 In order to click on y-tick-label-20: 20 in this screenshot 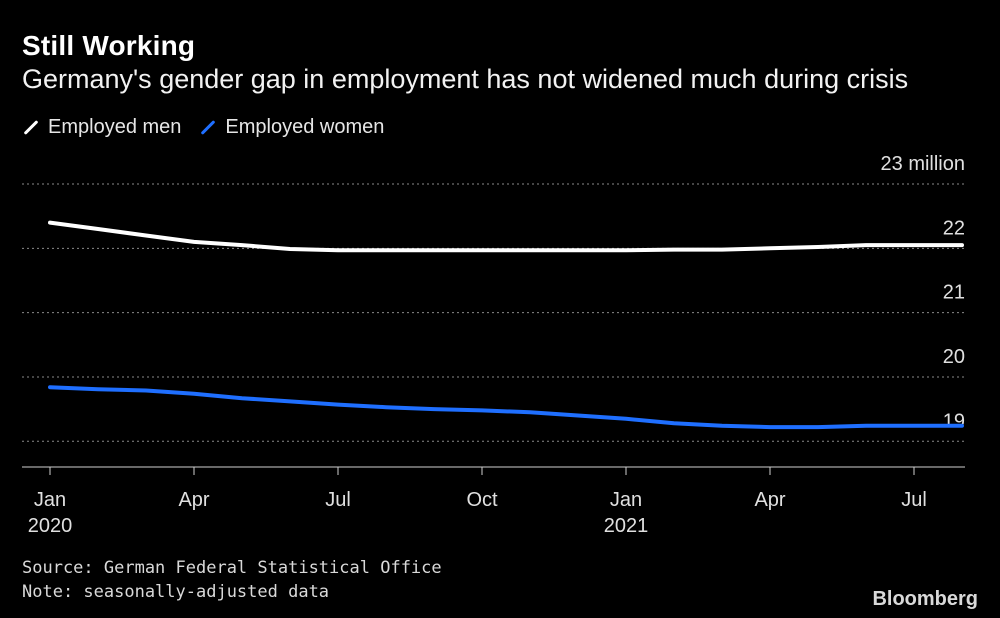, I will do `click(954, 357)`.